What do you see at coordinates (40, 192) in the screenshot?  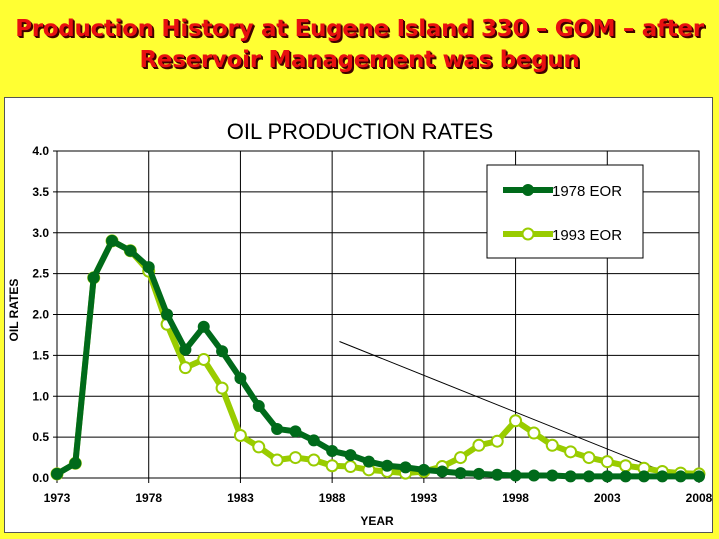 I see `y-tick-label: 3.5` at bounding box center [40, 192].